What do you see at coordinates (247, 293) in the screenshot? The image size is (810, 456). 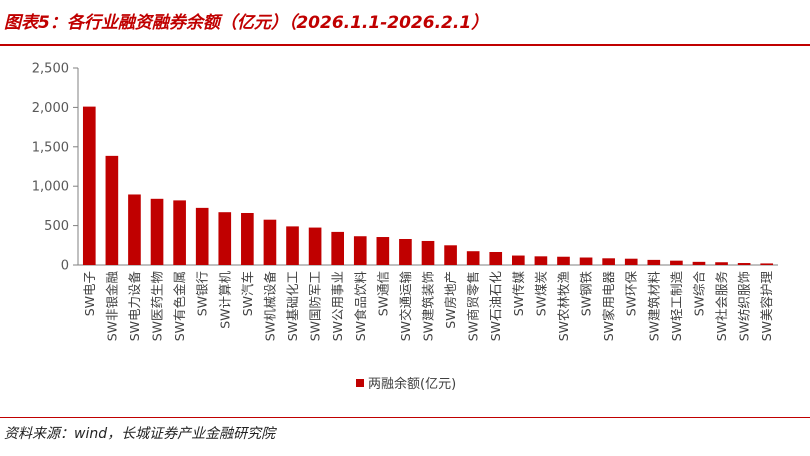 I see `x-tick-label: SW汽车` at bounding box center [247, 293].